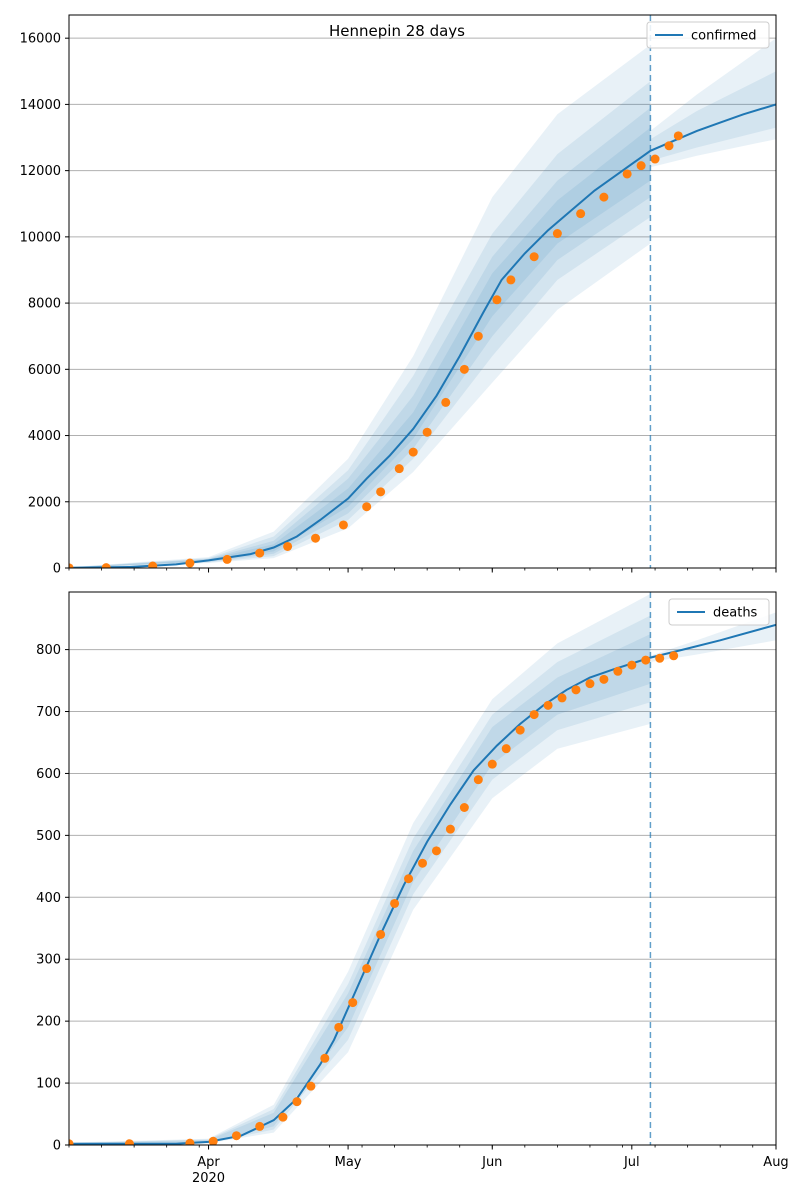  Describe the element at coordinates (48, 898) in the screenshot. I see `y-tick-label: 400` at that location.